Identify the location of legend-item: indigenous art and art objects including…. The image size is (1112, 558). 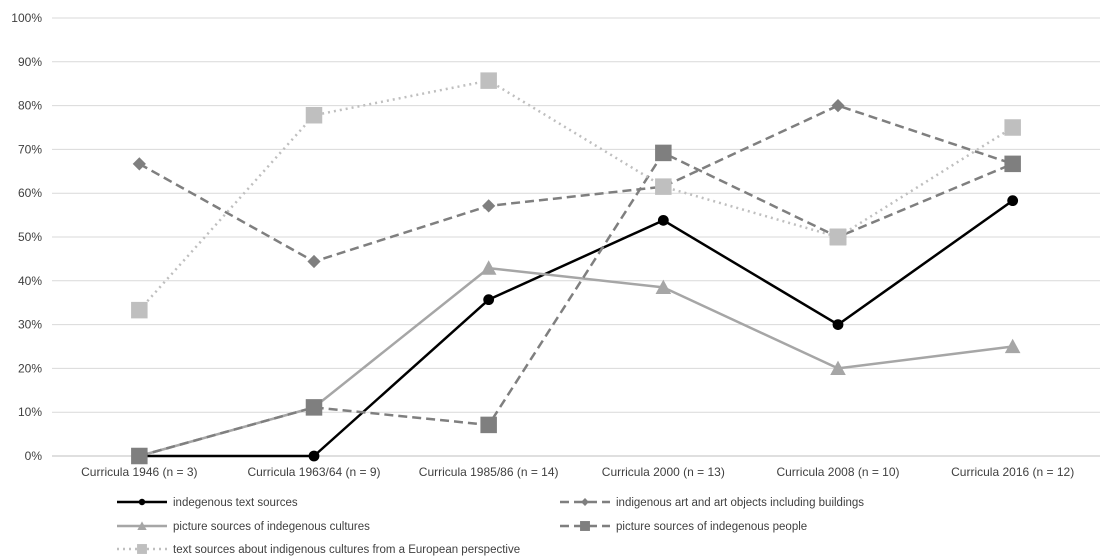
(712, 503).